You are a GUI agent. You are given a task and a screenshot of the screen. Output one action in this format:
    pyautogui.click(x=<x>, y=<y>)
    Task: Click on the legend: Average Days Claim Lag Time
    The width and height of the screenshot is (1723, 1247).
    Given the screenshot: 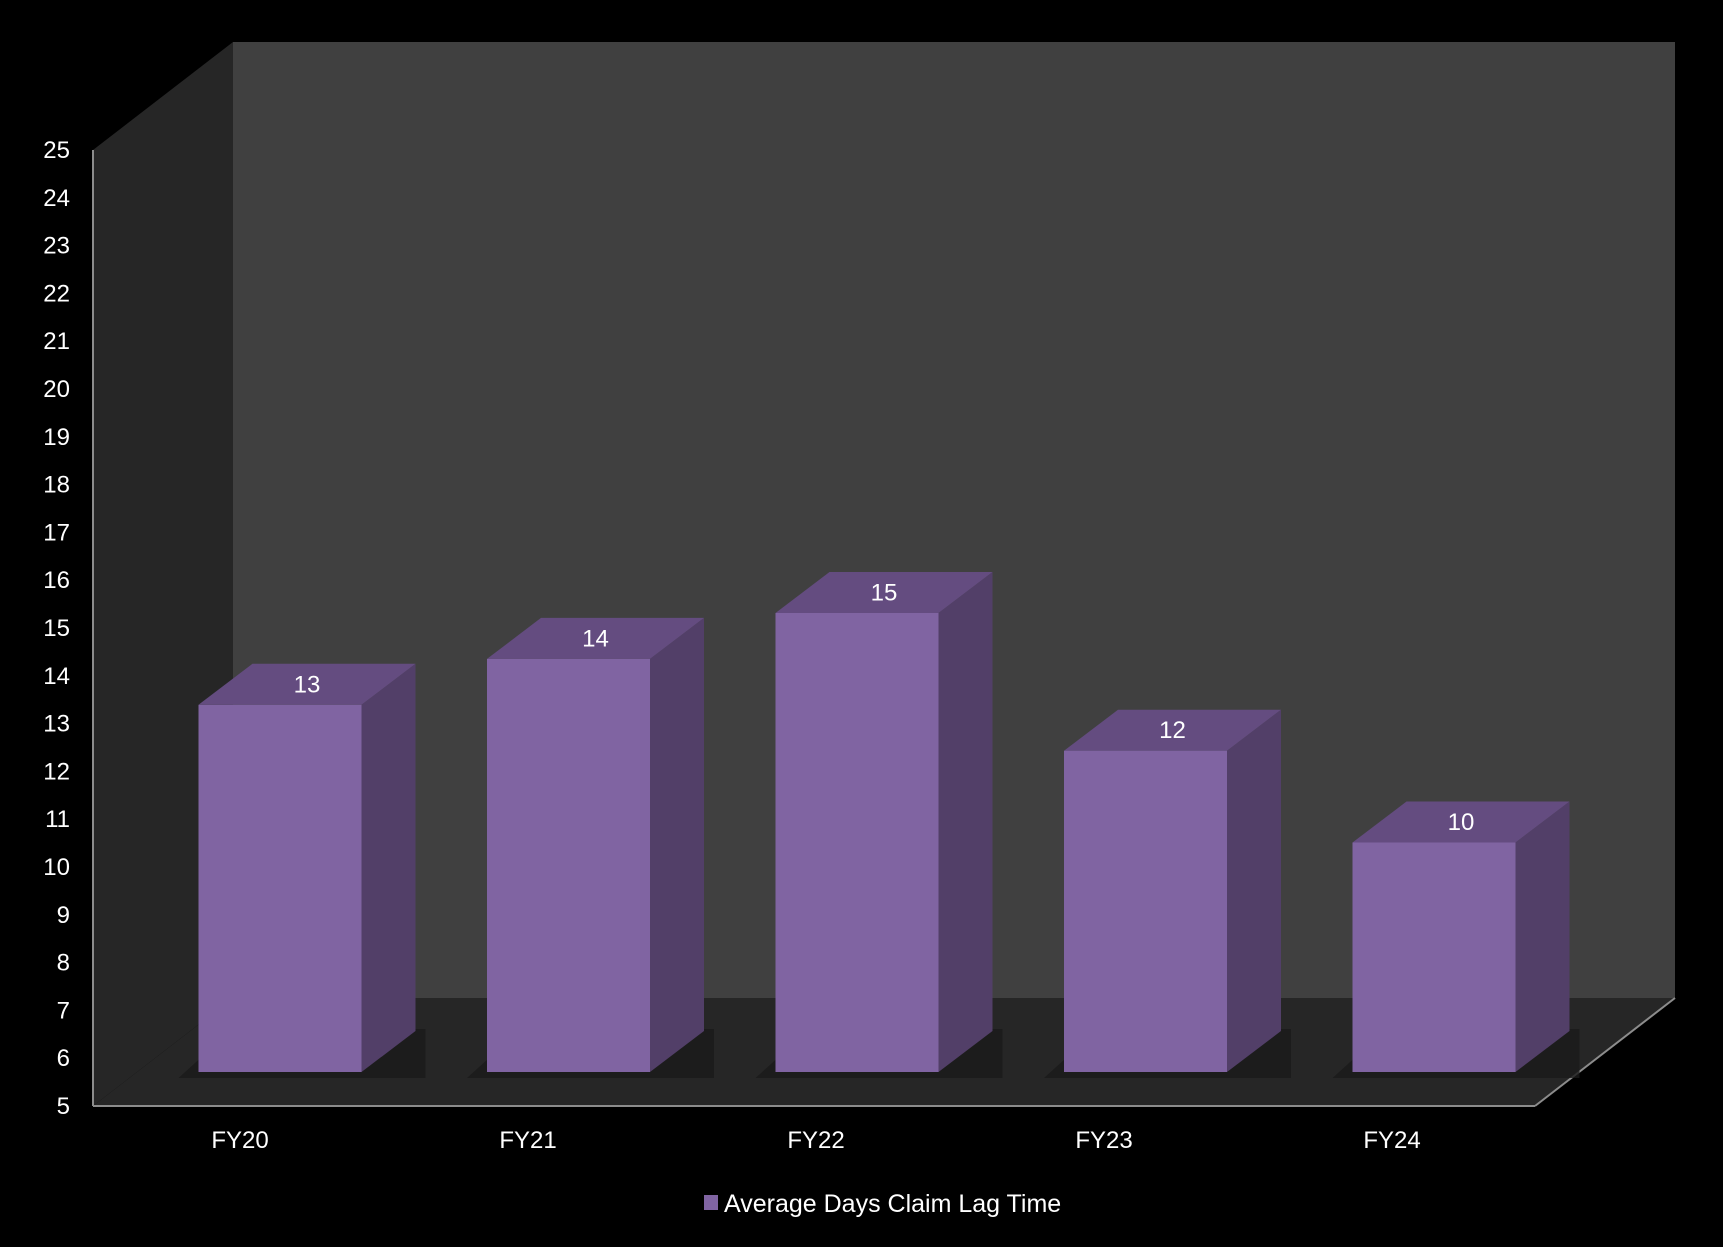 What is the action you would take?
    pyautogui.click(x=882, y=1204)
    